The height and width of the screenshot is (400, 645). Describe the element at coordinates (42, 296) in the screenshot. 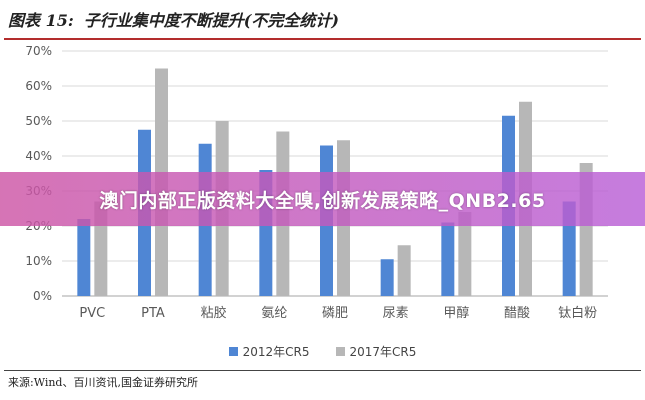

I see `y-tick-label: 0%` at that location.